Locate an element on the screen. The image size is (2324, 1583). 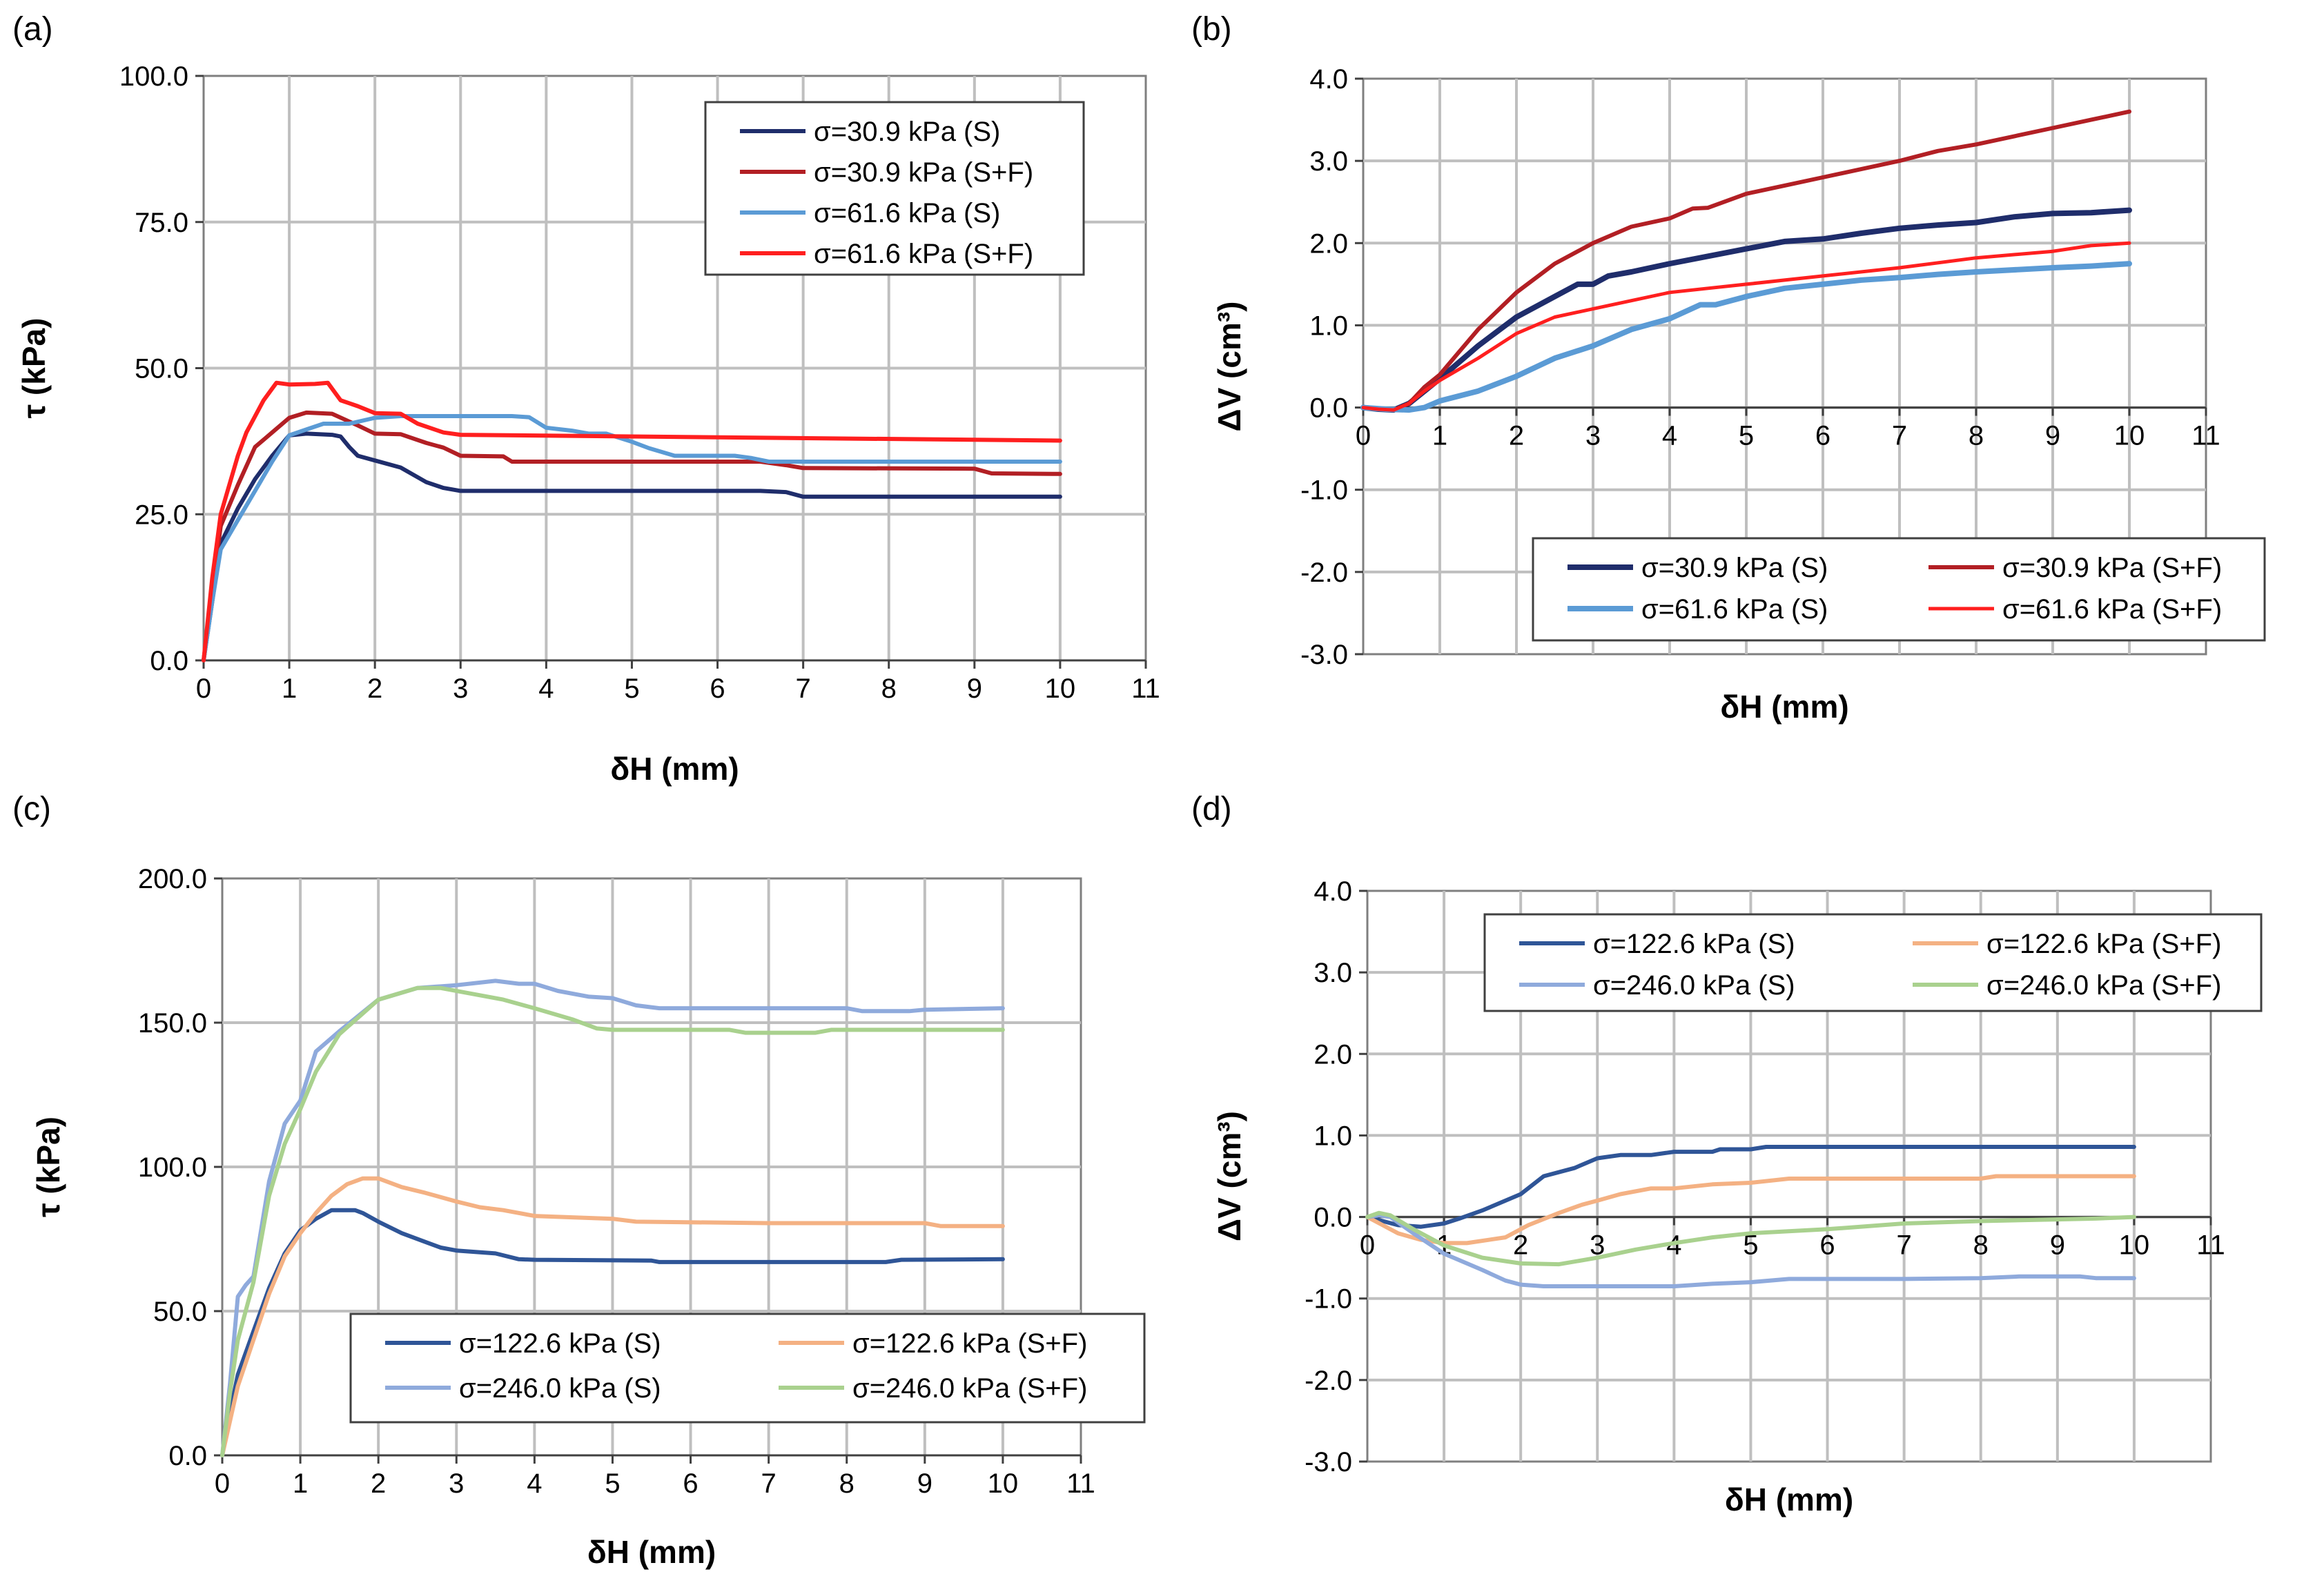
y-tick-label: -2.0 is located at coordinates (1324, 573).